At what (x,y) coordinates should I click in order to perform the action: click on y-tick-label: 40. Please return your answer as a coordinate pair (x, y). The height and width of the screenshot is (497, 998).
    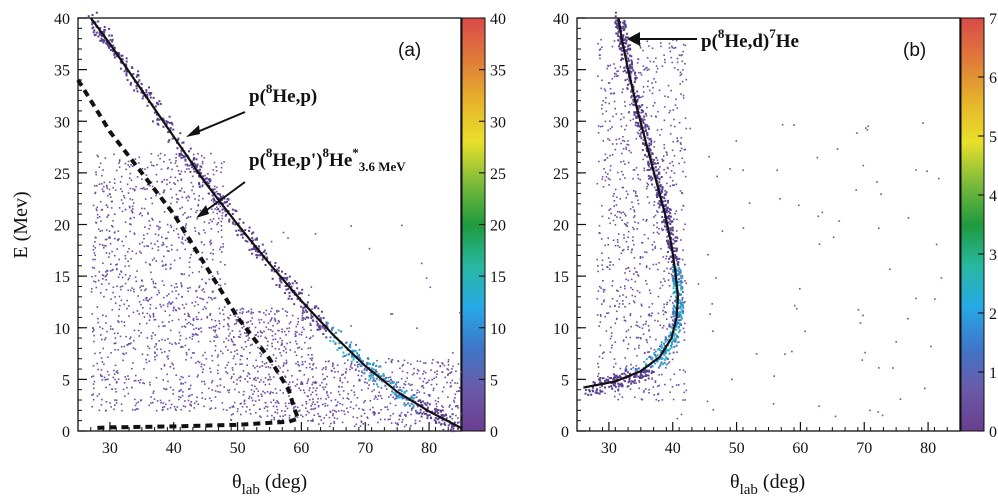
    Looking at the image, I should click on (62, 19).